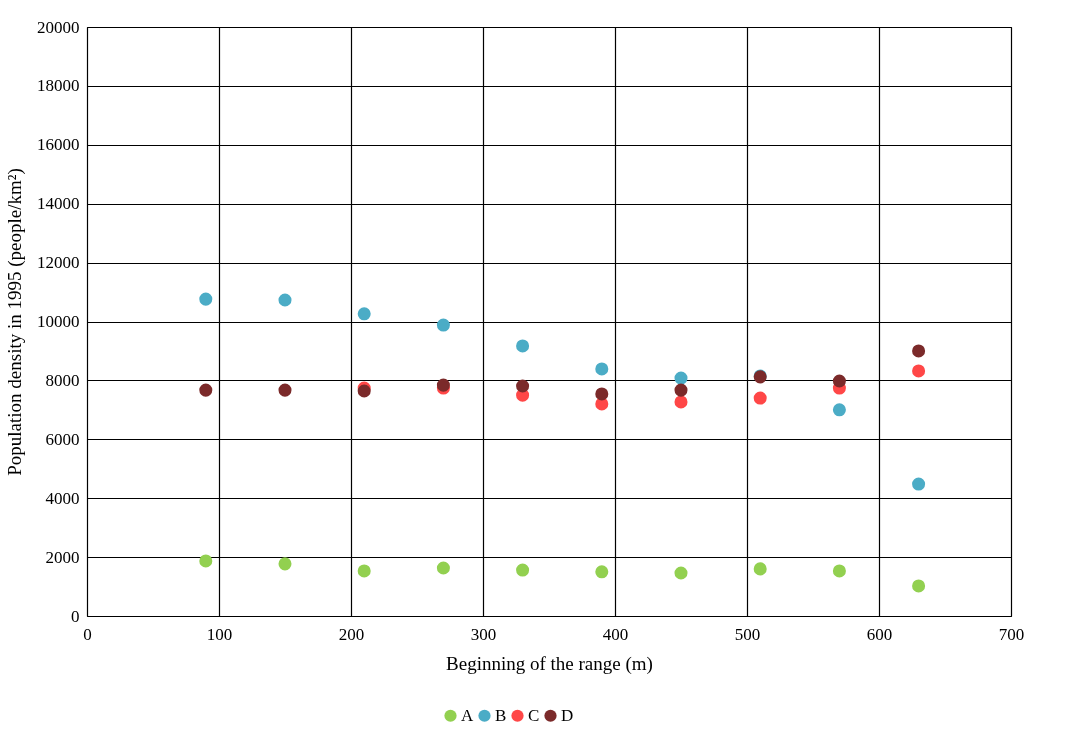 Image resolution: width=1074 pixels, height=749 pixels. Describe the element at coordinates (58, 204) in the screenshot. I see `y-tick-label: 14000` at that location.